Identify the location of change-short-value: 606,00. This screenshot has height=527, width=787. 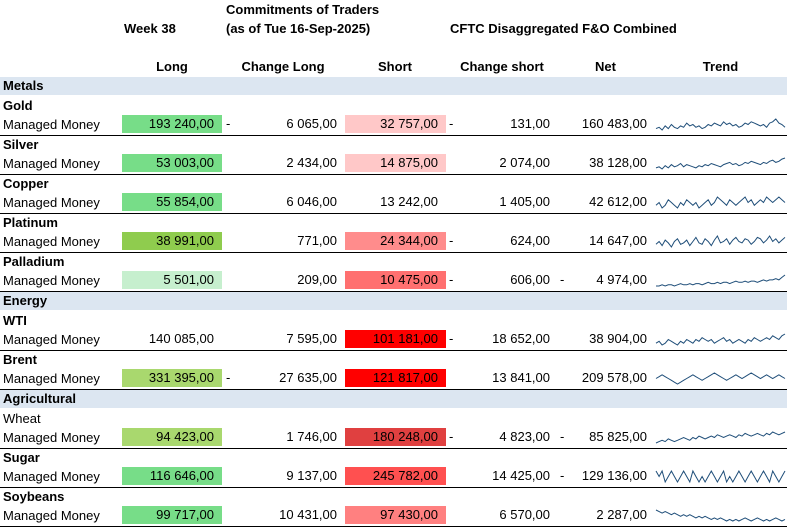
(530, 279).